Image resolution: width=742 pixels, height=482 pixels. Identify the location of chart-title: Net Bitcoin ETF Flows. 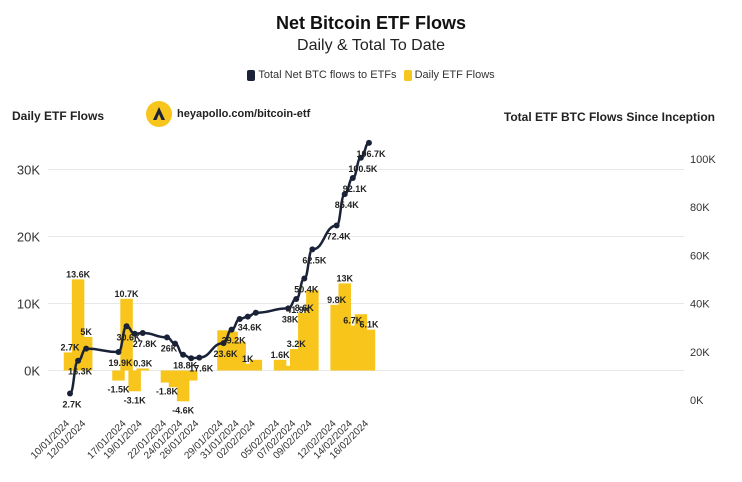
(370, 23).